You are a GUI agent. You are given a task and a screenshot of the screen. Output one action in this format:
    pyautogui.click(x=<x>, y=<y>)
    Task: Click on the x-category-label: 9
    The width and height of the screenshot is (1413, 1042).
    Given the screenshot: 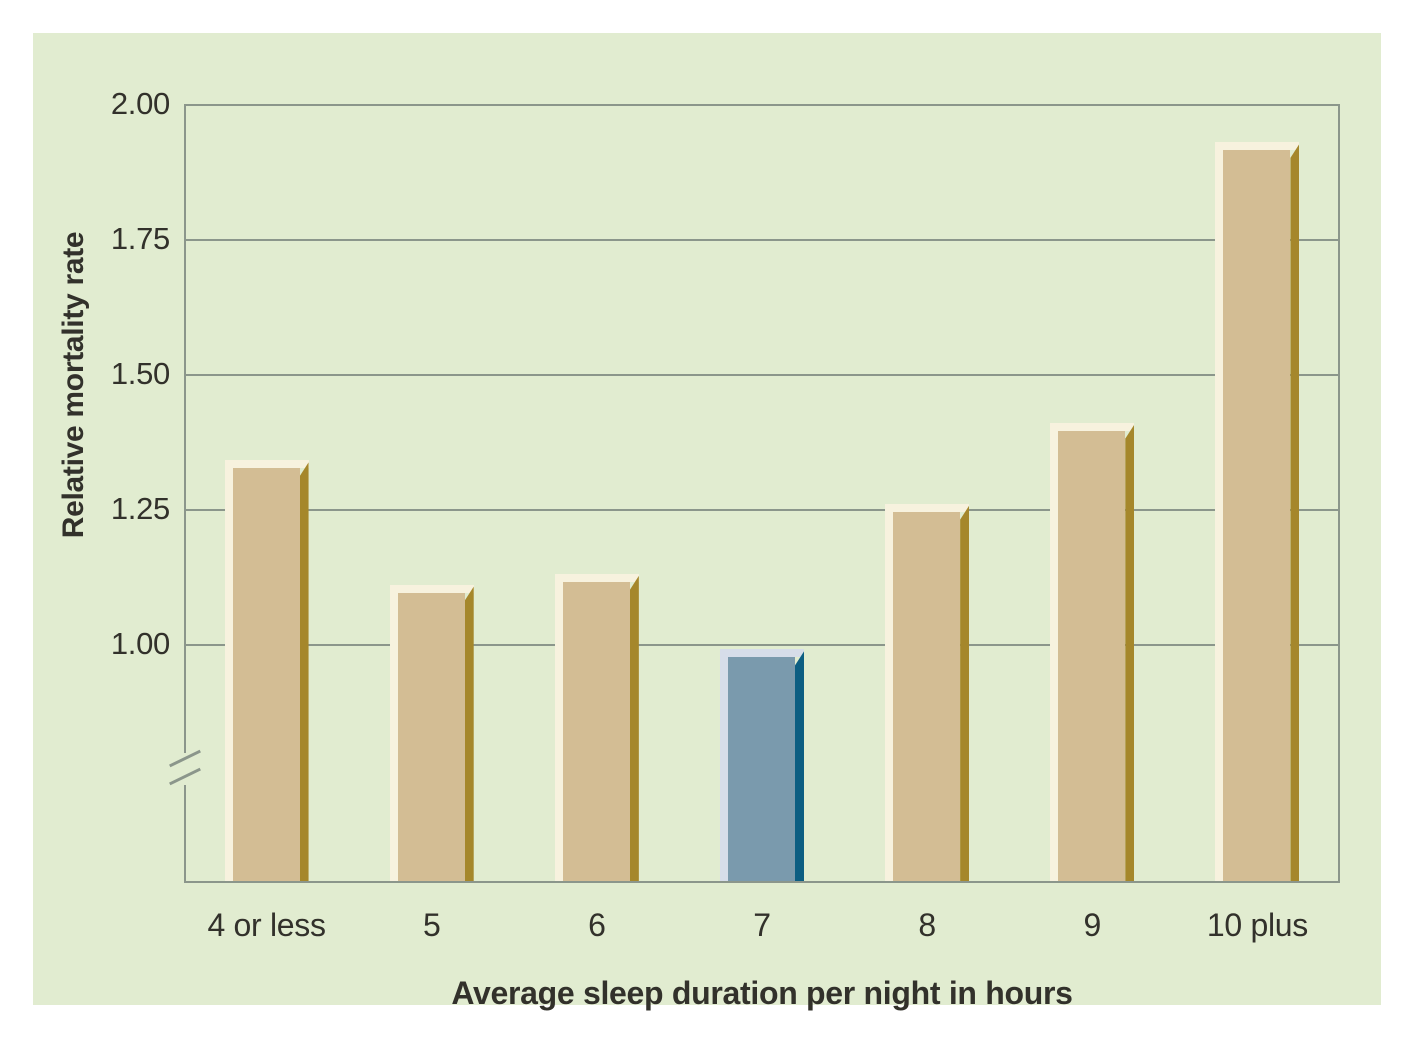 What is the action you would take?
    pyautogui.click(x=1092, y=925)
    